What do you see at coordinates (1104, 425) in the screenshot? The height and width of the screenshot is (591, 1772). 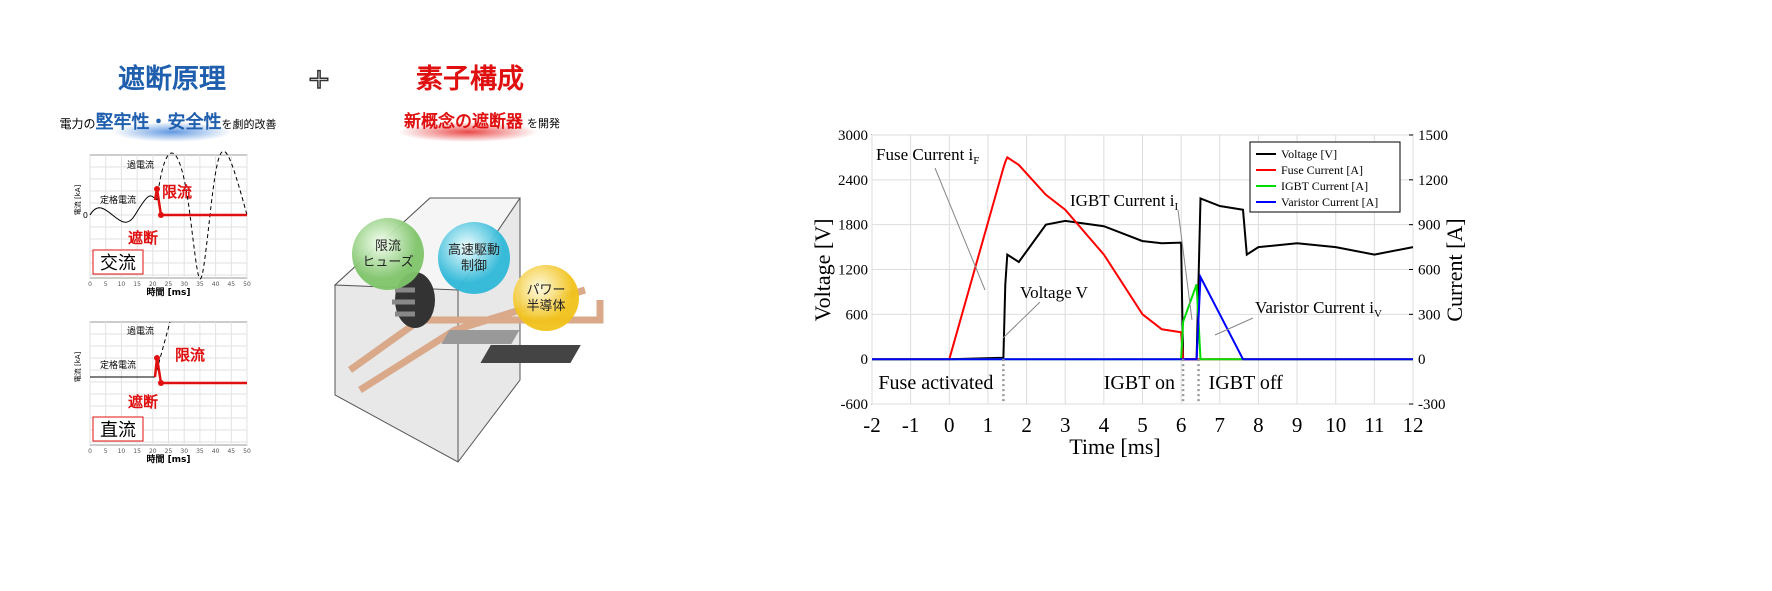 I see `x-tick-label: 4` at bounding box center [1104, 425].